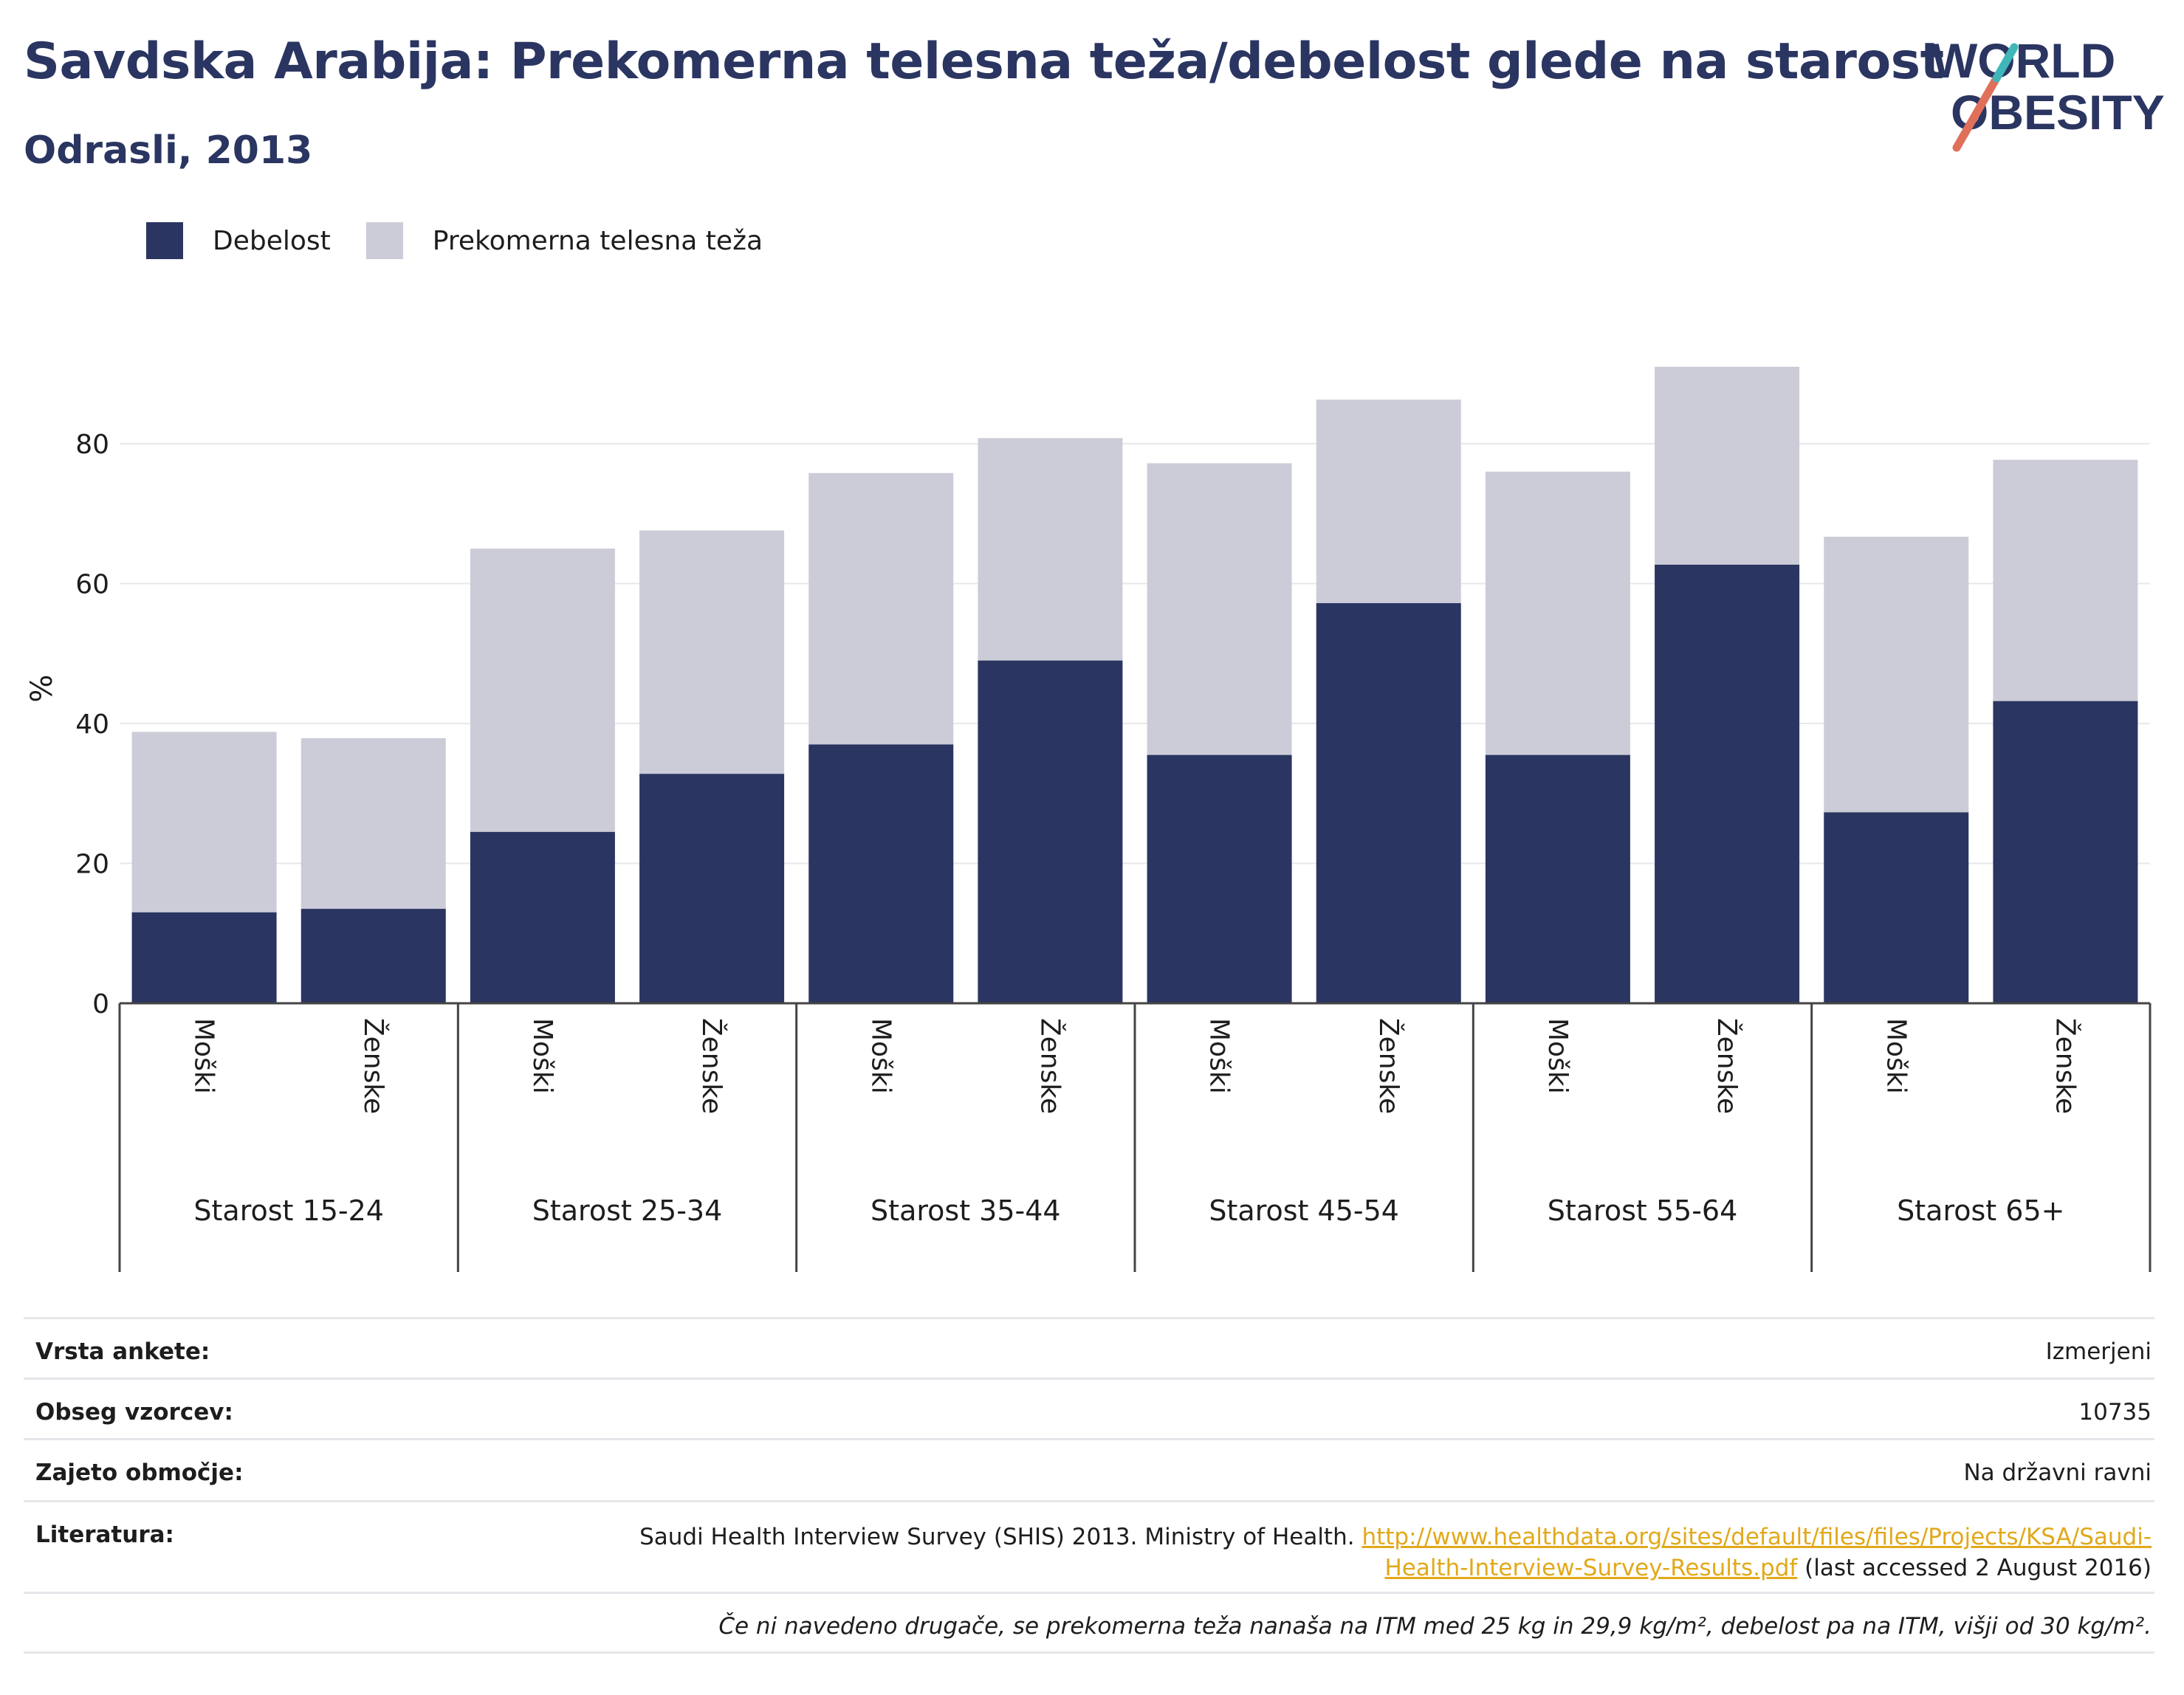 The width and height of the screenshot is (2184, 1695). What do you see at coordinates (92, 724) in the screenshot?
I see `y-tick-label-40: 40` at bounding box center [92, 724].